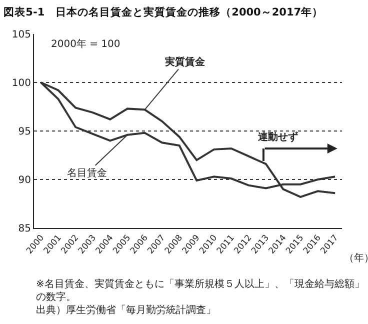 This screenshot has width=368, height=324. What do you see at coordinates (24, 229) in the screenshot?
I see `y-tick-label: 85` at bounding box center [24, 229].